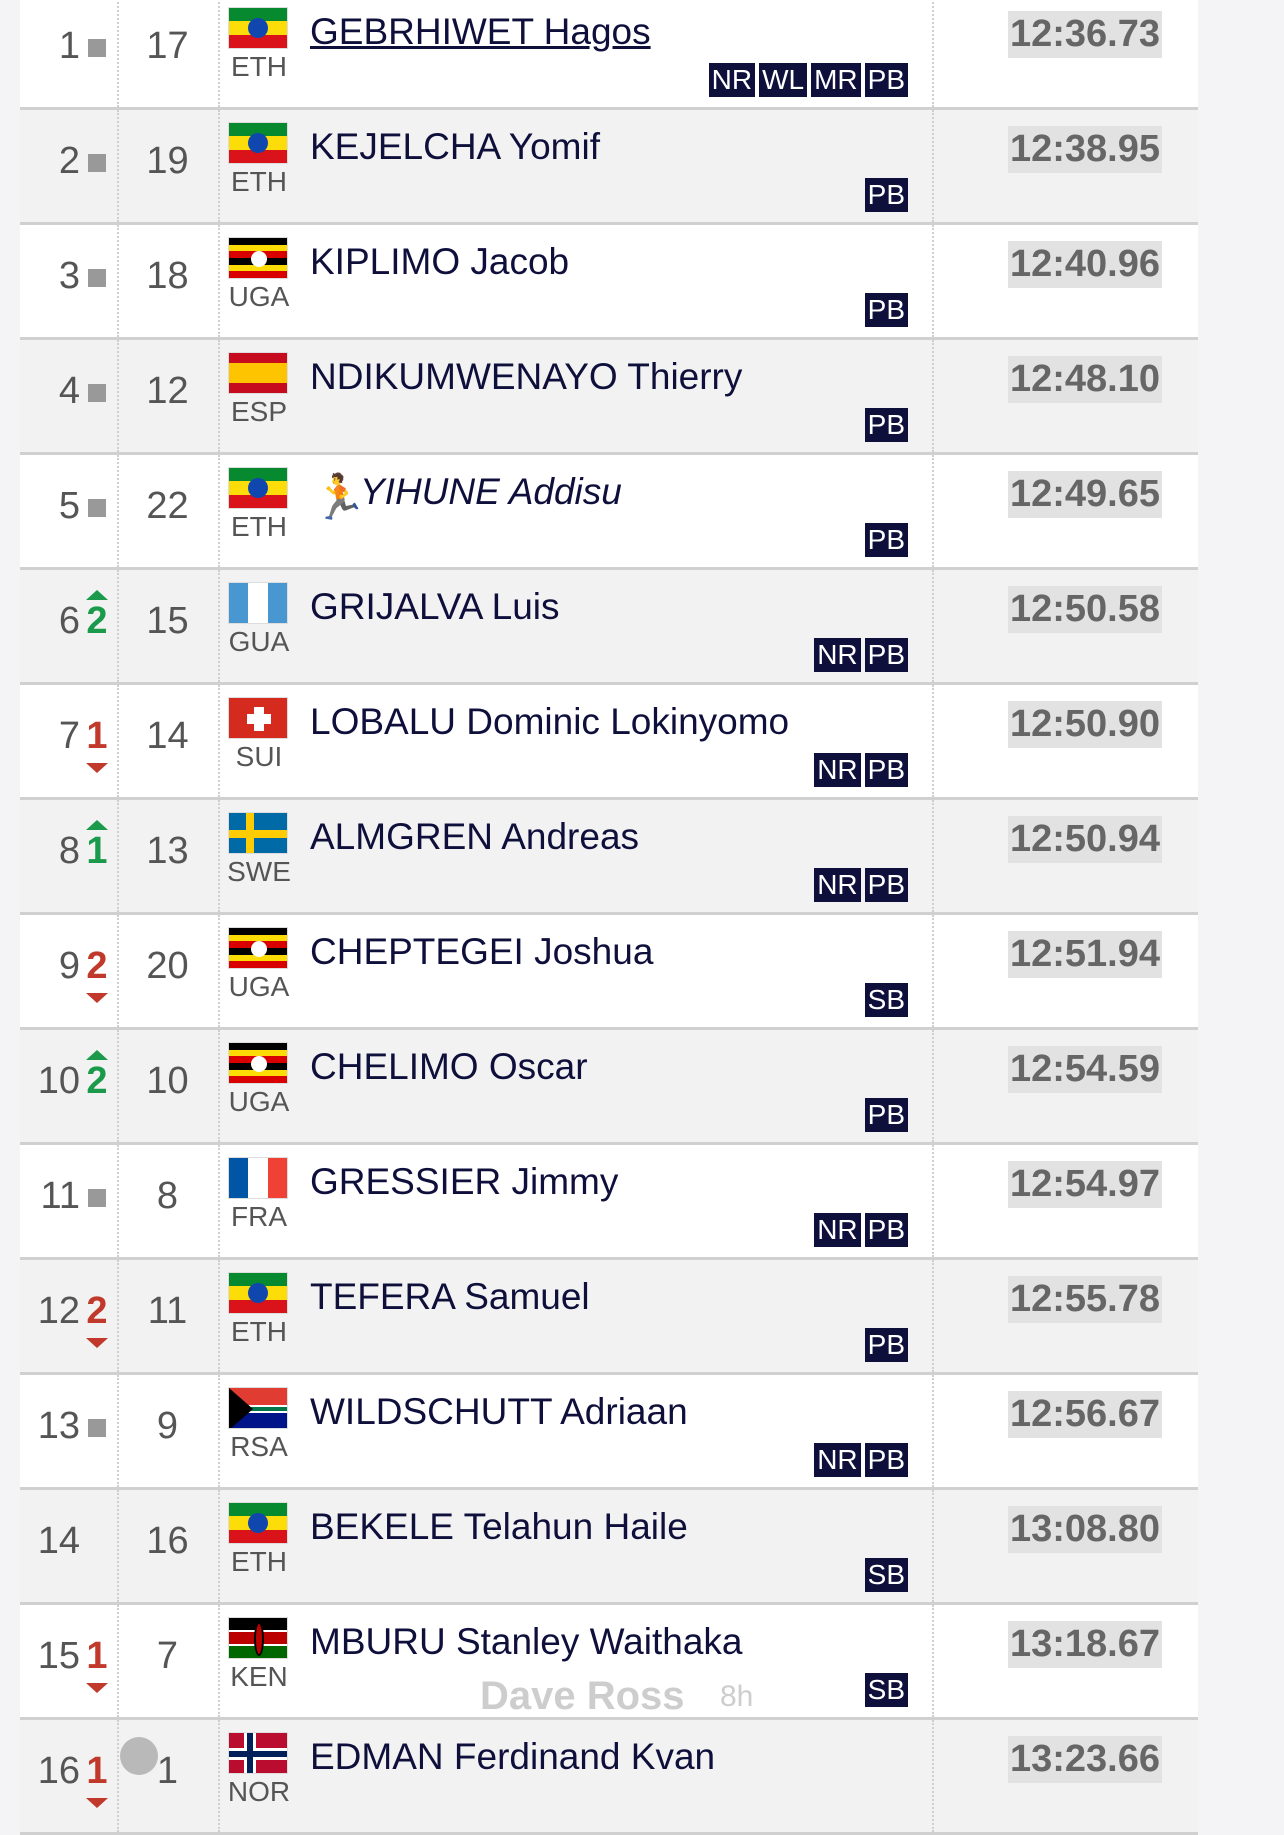  I want to click on record-badge: SB, so click(886, 1690).